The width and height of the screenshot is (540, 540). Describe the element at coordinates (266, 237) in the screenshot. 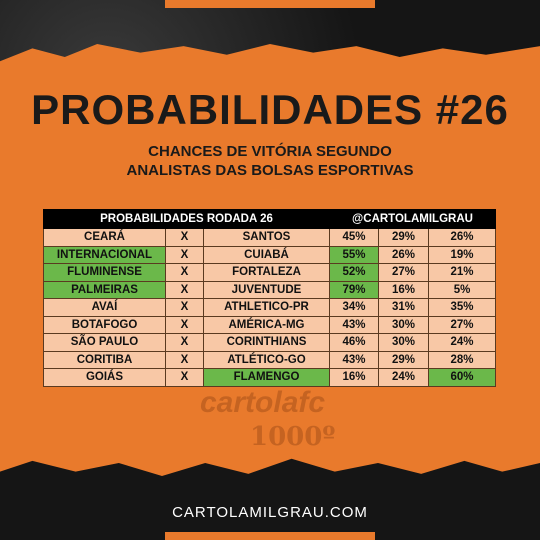

I see `away-team-cell: SANTOS` at that location.